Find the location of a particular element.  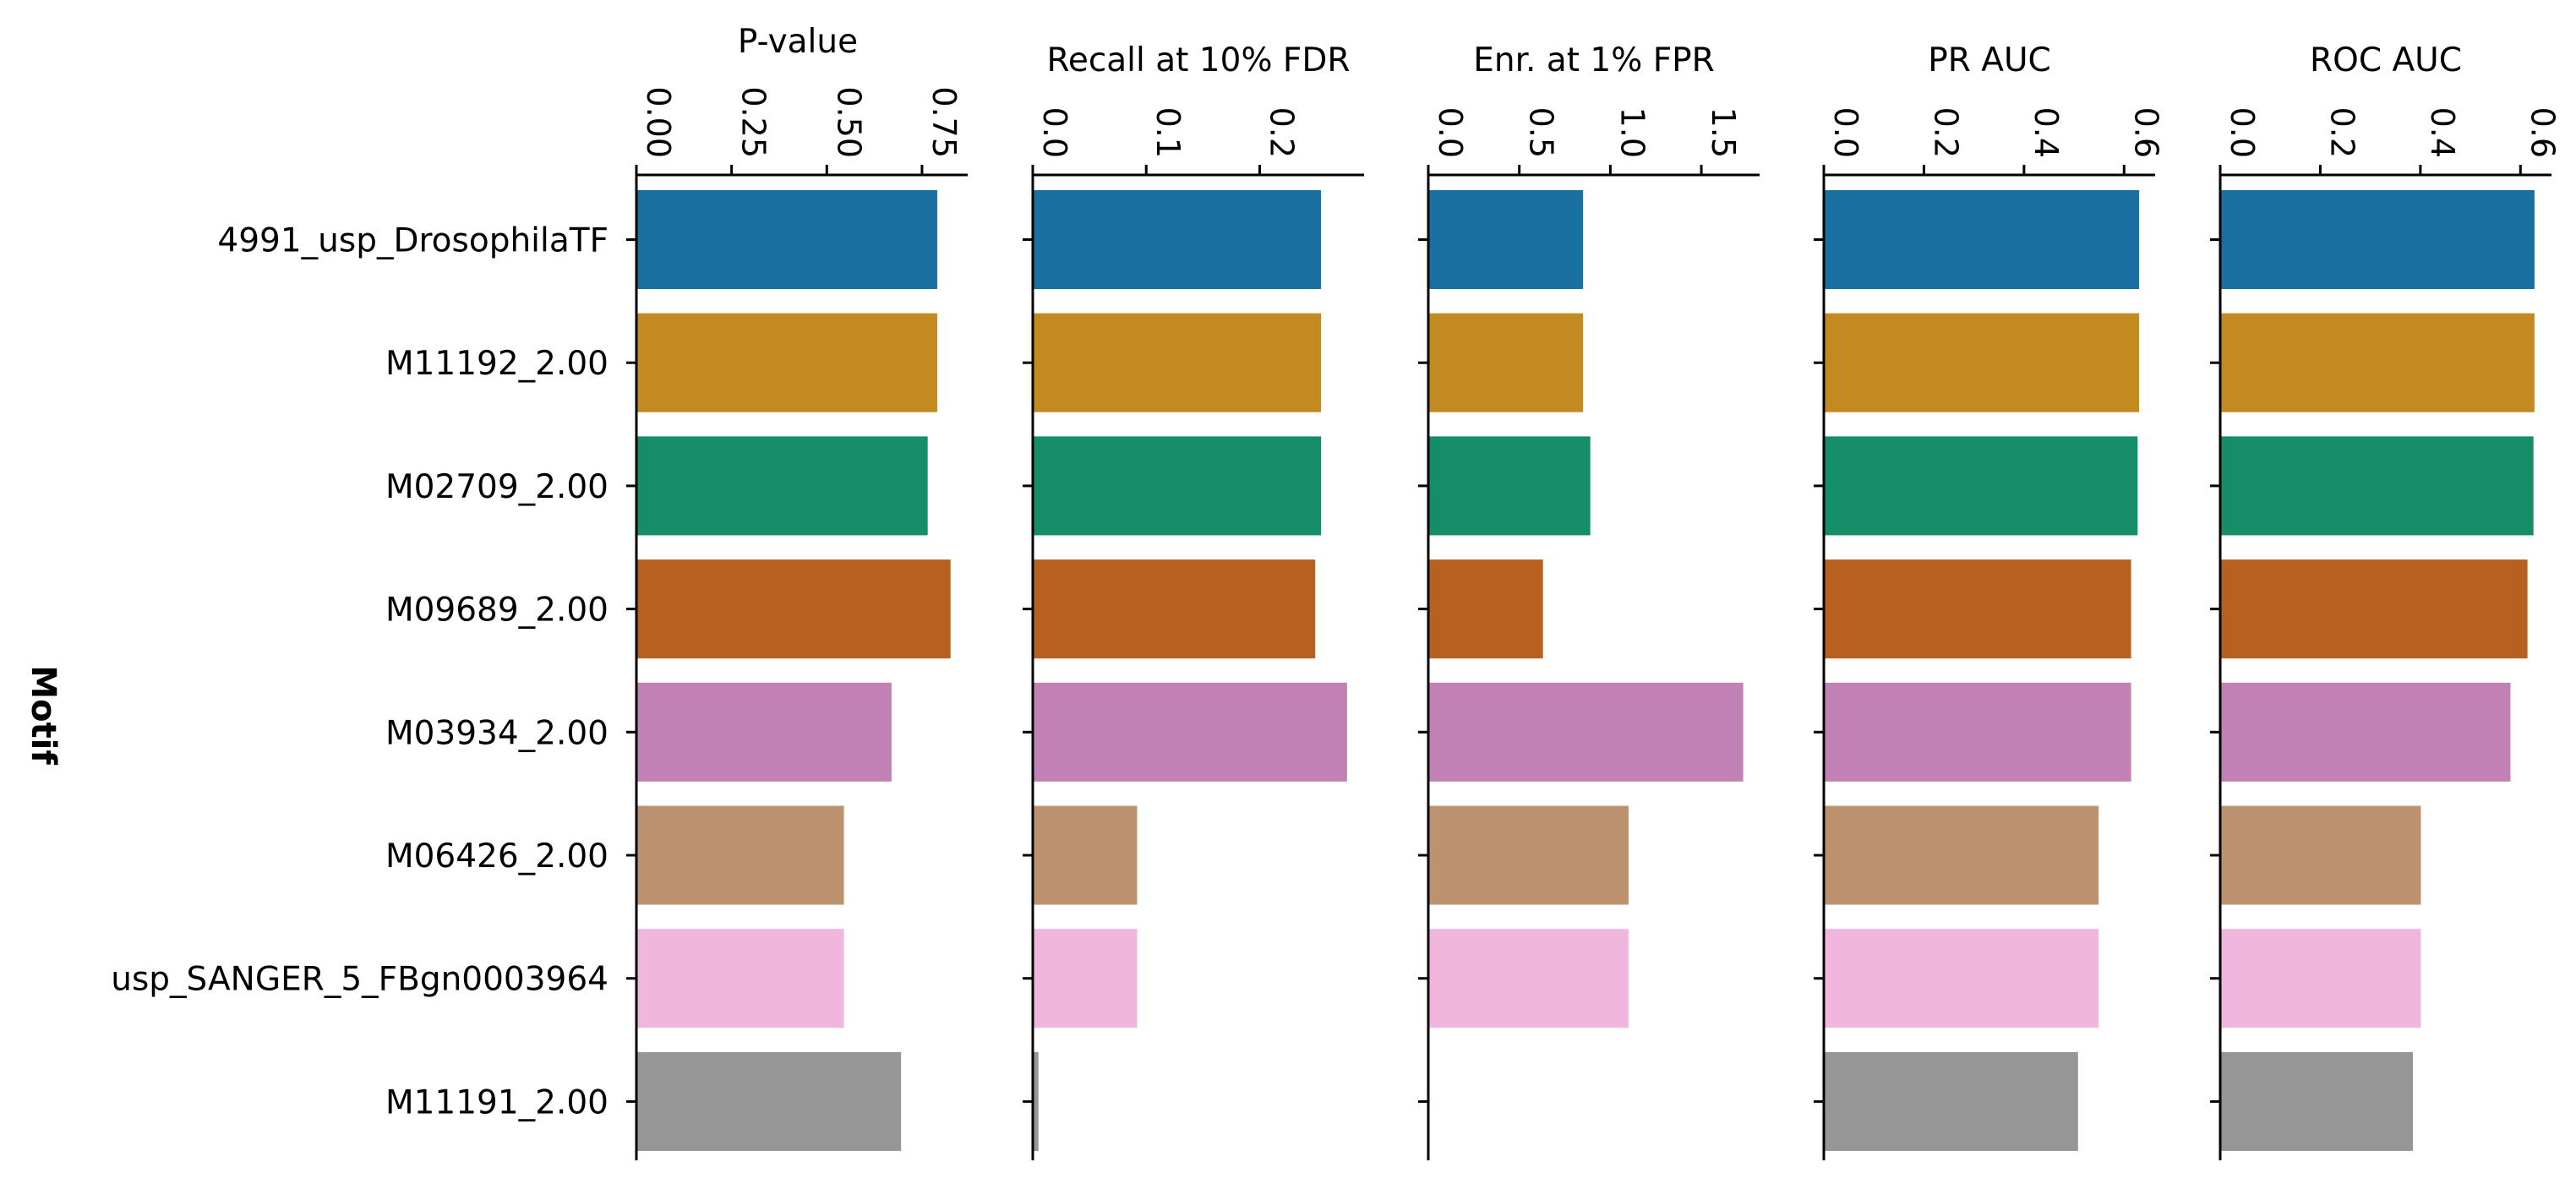

x-tick-label: 0.00 is located at coordinates (658, 122).